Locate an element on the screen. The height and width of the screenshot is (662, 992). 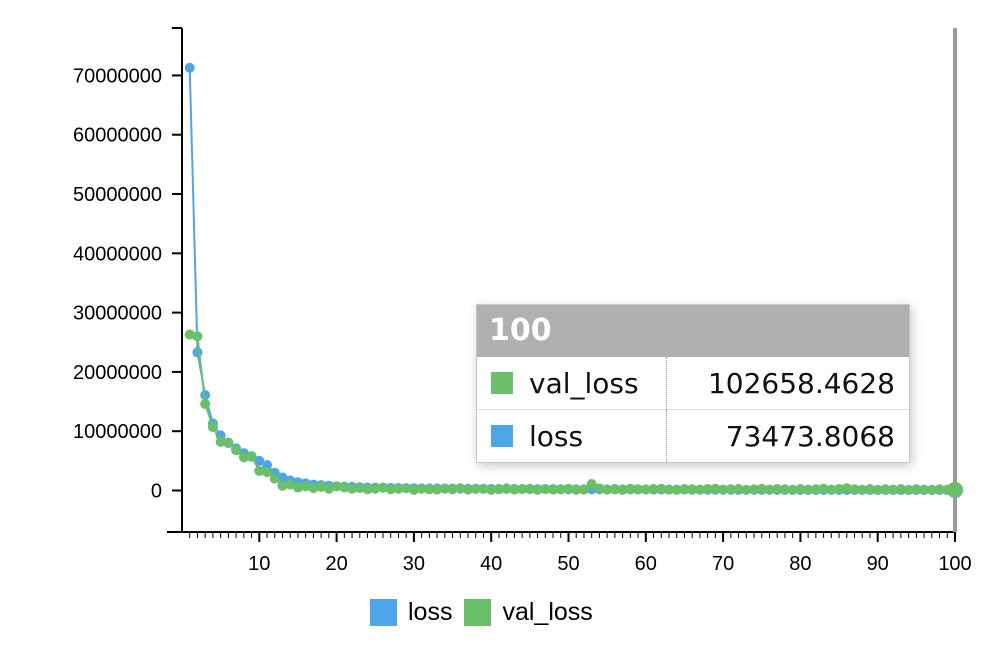
legend-item-val-loss: val_loss is located at coordinates (528, 612).